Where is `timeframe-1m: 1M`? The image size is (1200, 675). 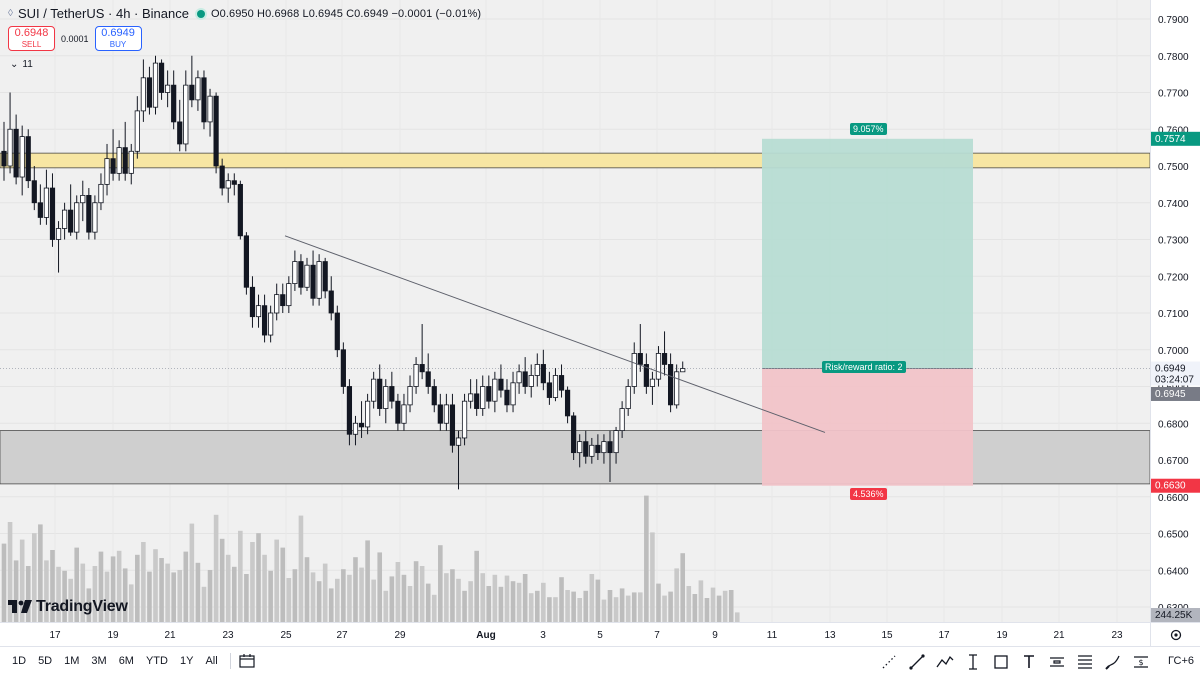
timeframe-1m: 1M is located at coordinates (72, 661).